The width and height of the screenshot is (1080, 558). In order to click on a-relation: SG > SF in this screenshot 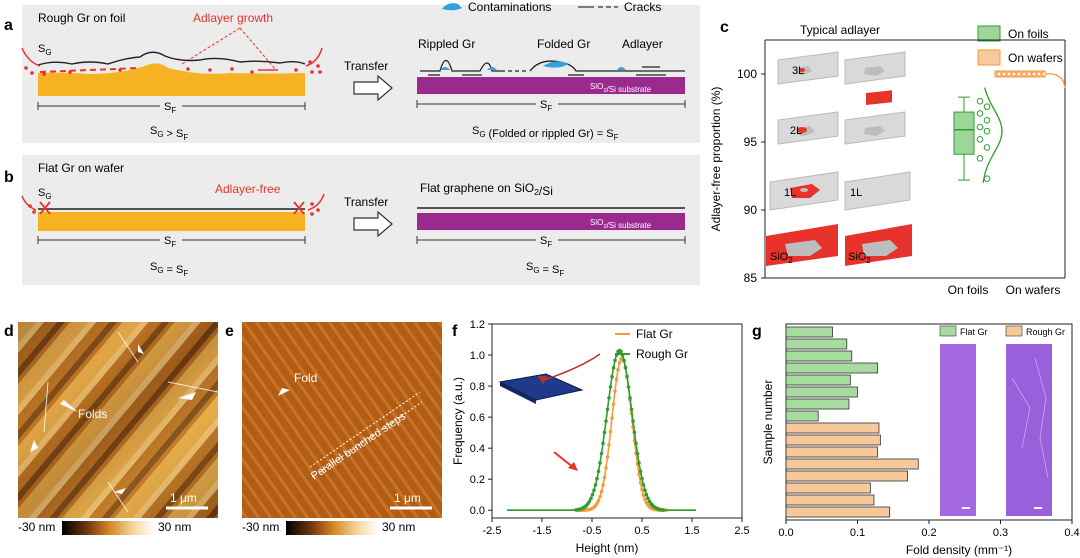, I will do `click(169, 133)`.